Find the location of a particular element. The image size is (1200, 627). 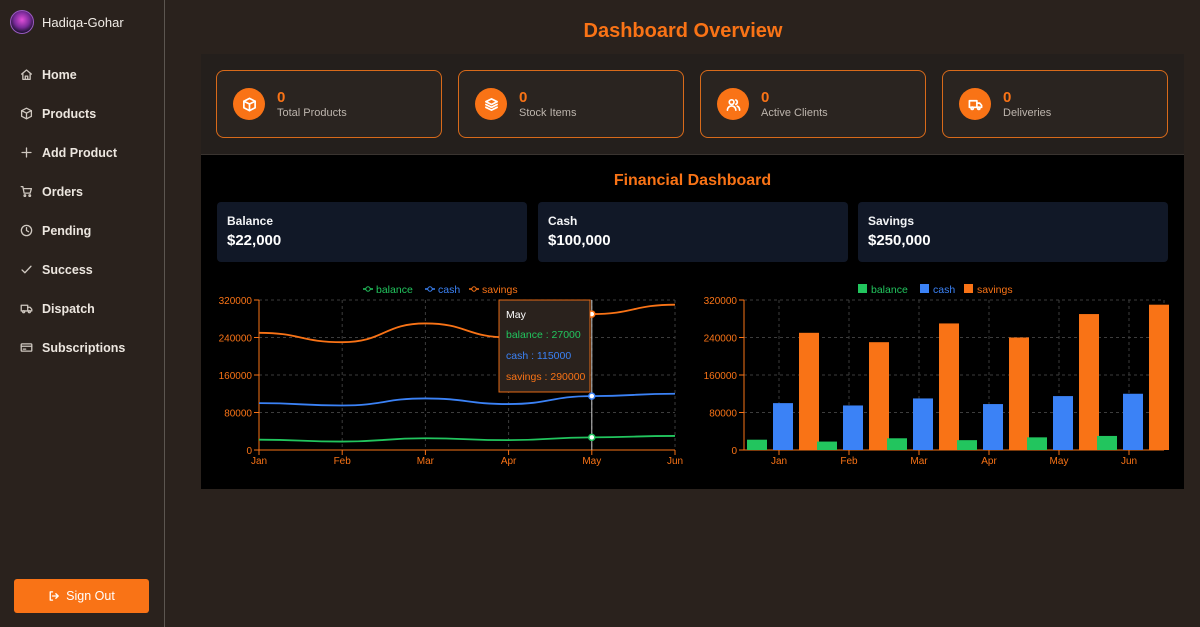

clock-icon is located at coordinates (26, 230).